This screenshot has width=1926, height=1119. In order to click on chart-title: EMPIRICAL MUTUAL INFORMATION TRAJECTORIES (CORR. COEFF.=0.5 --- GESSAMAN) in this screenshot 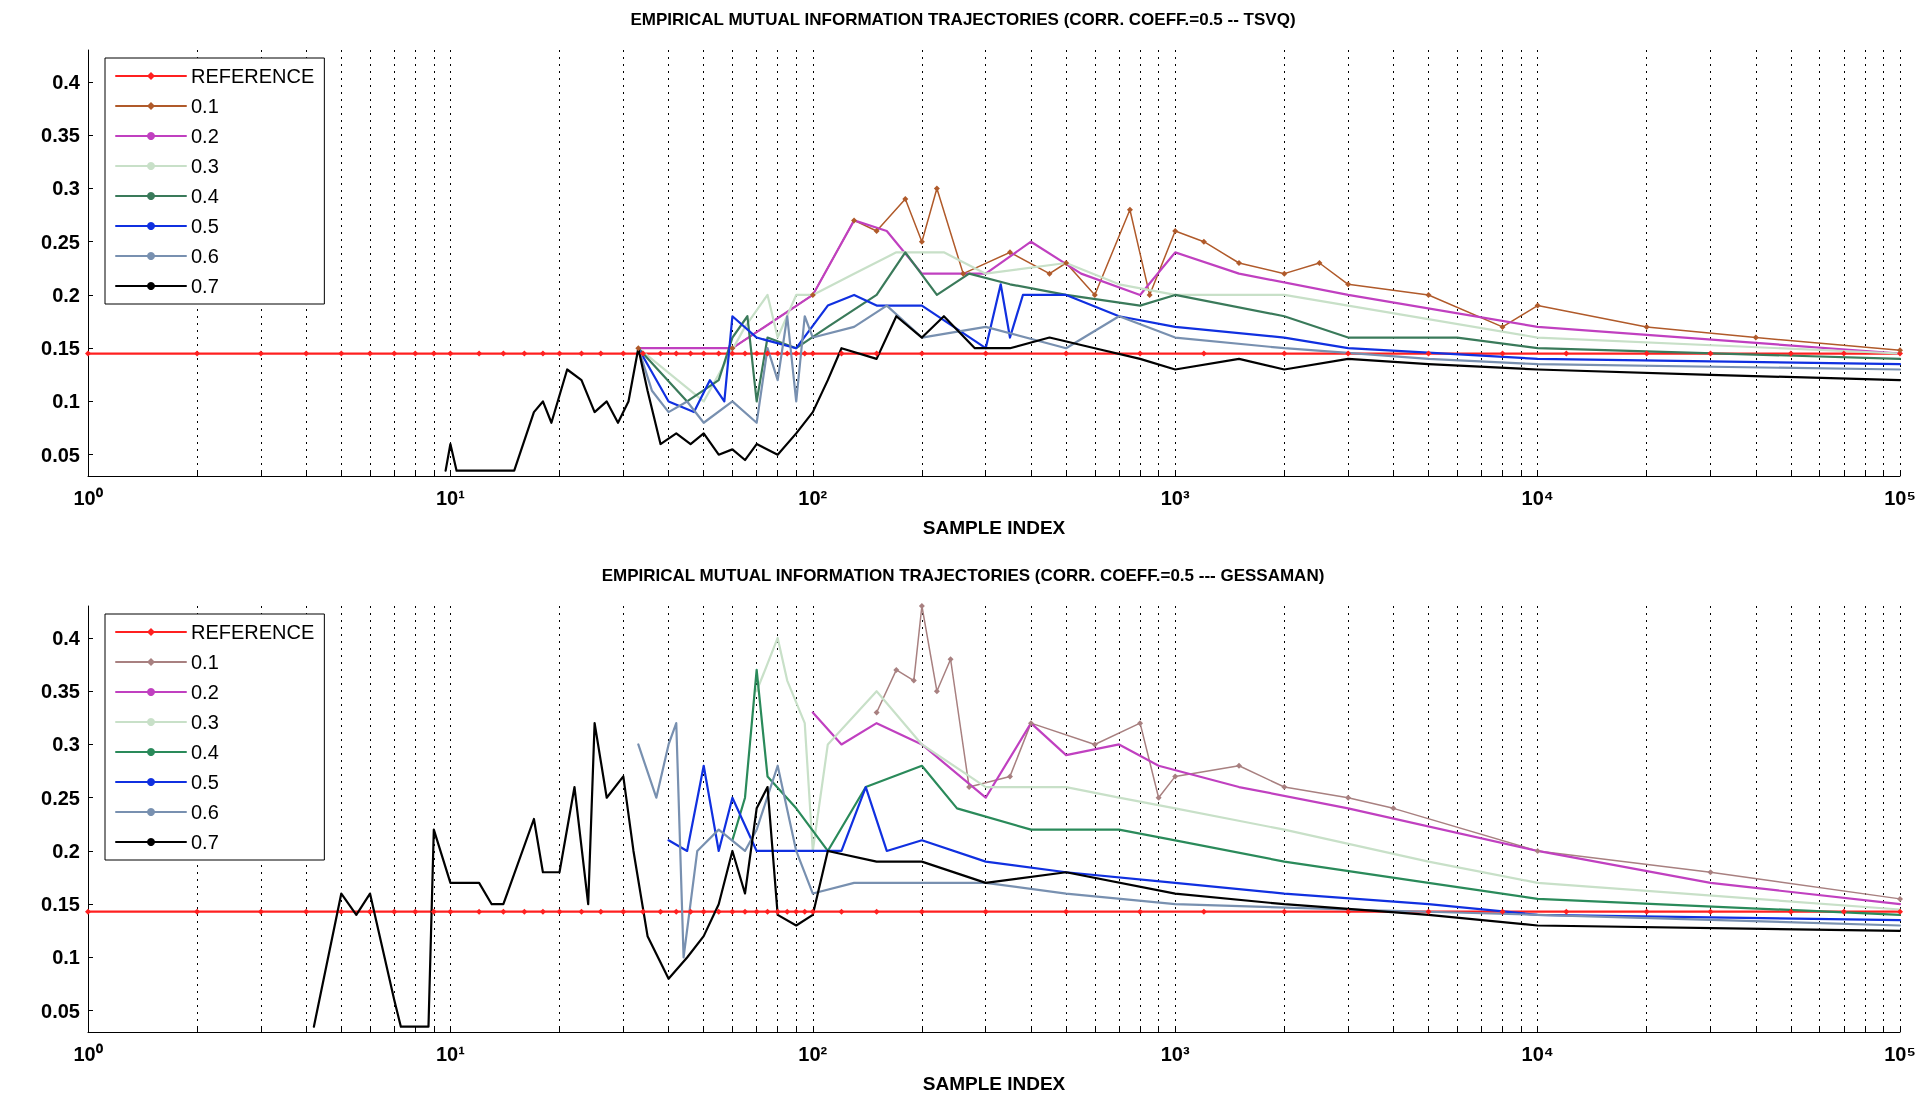, I will do `click(963, 575)`.